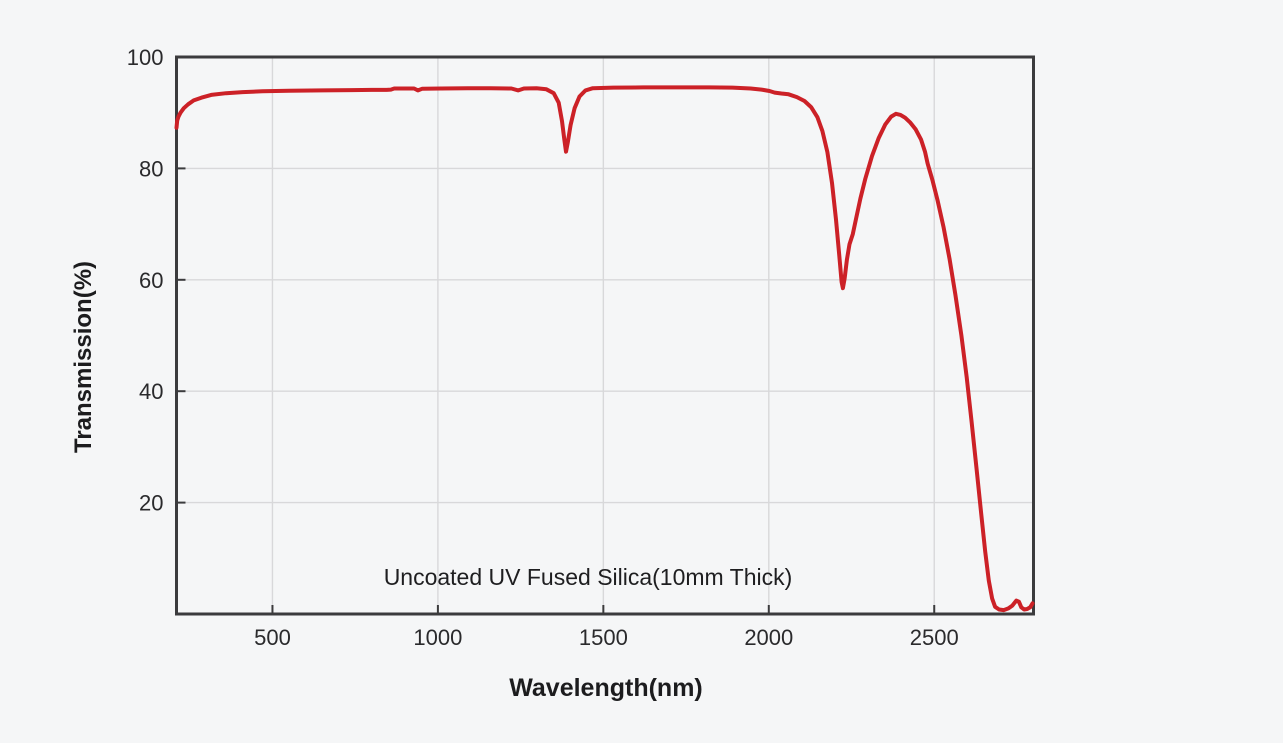 The image size is (1283, 743). I want to click on annotation-label: Uncoated UV Fused Silica(10mm Thick), so click(588, 577).